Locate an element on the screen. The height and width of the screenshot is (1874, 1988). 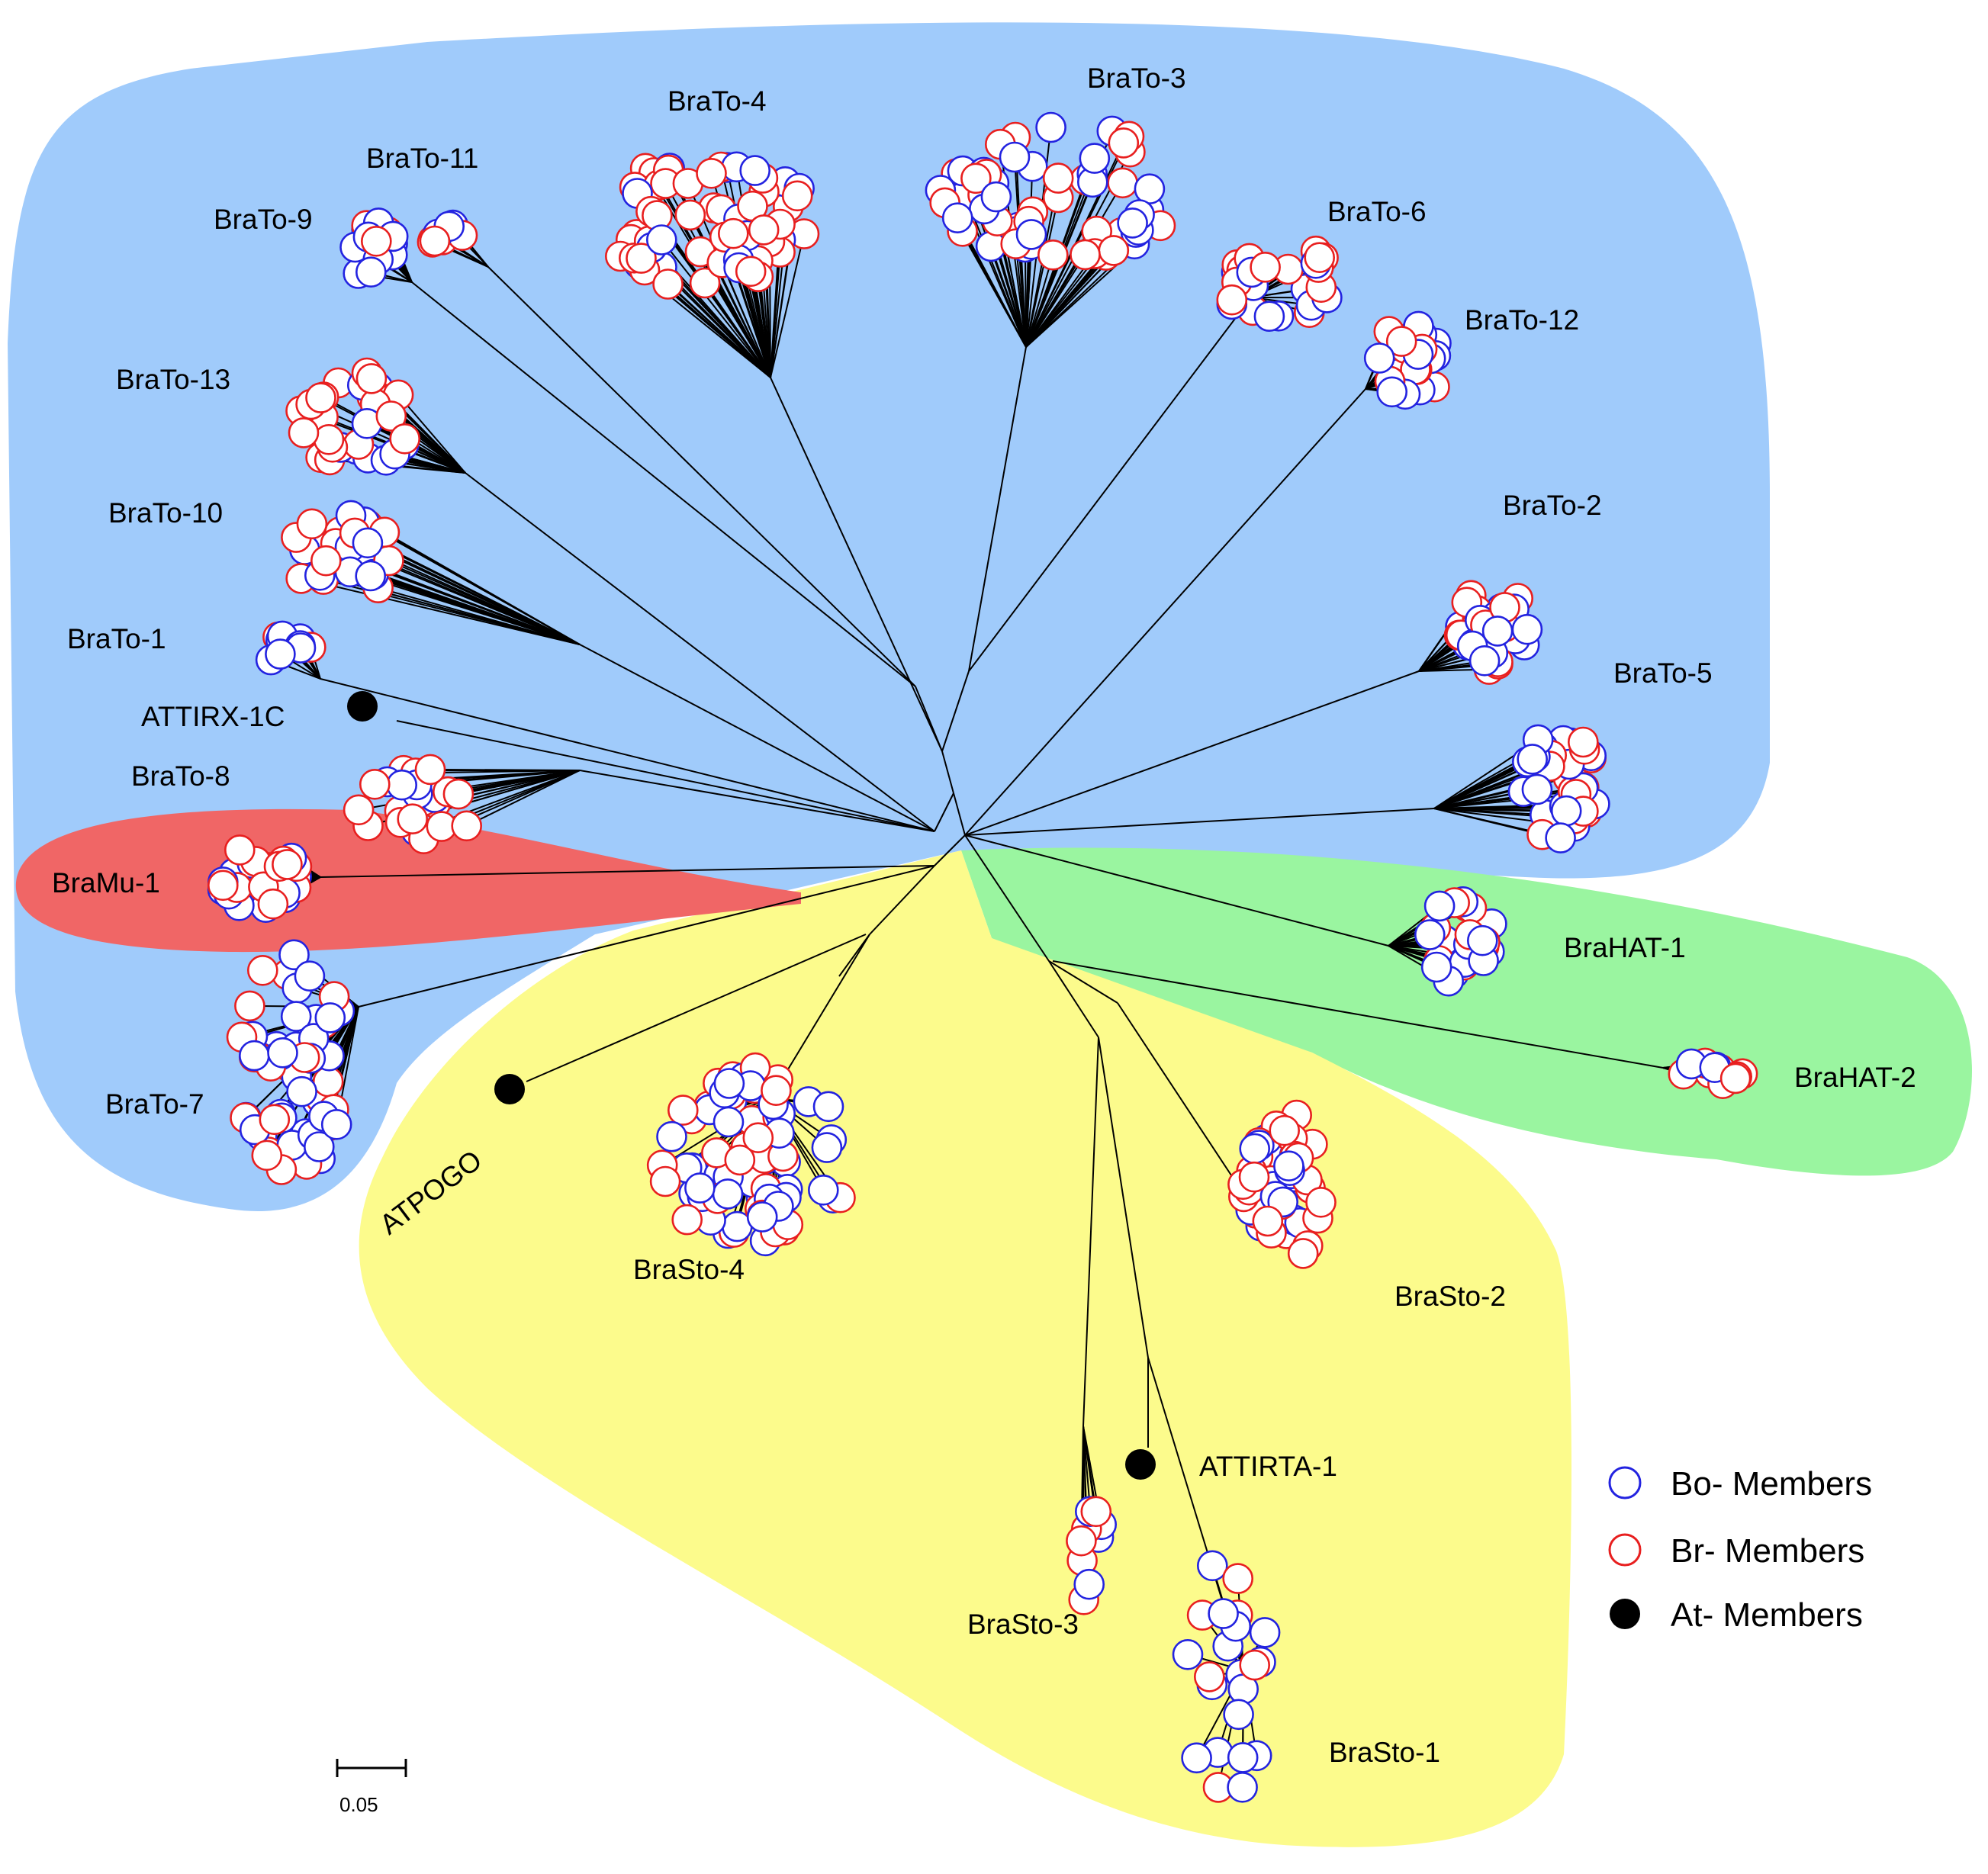
clade-label-brato-1: BraTo-1 is located at coordinates (117, 638).